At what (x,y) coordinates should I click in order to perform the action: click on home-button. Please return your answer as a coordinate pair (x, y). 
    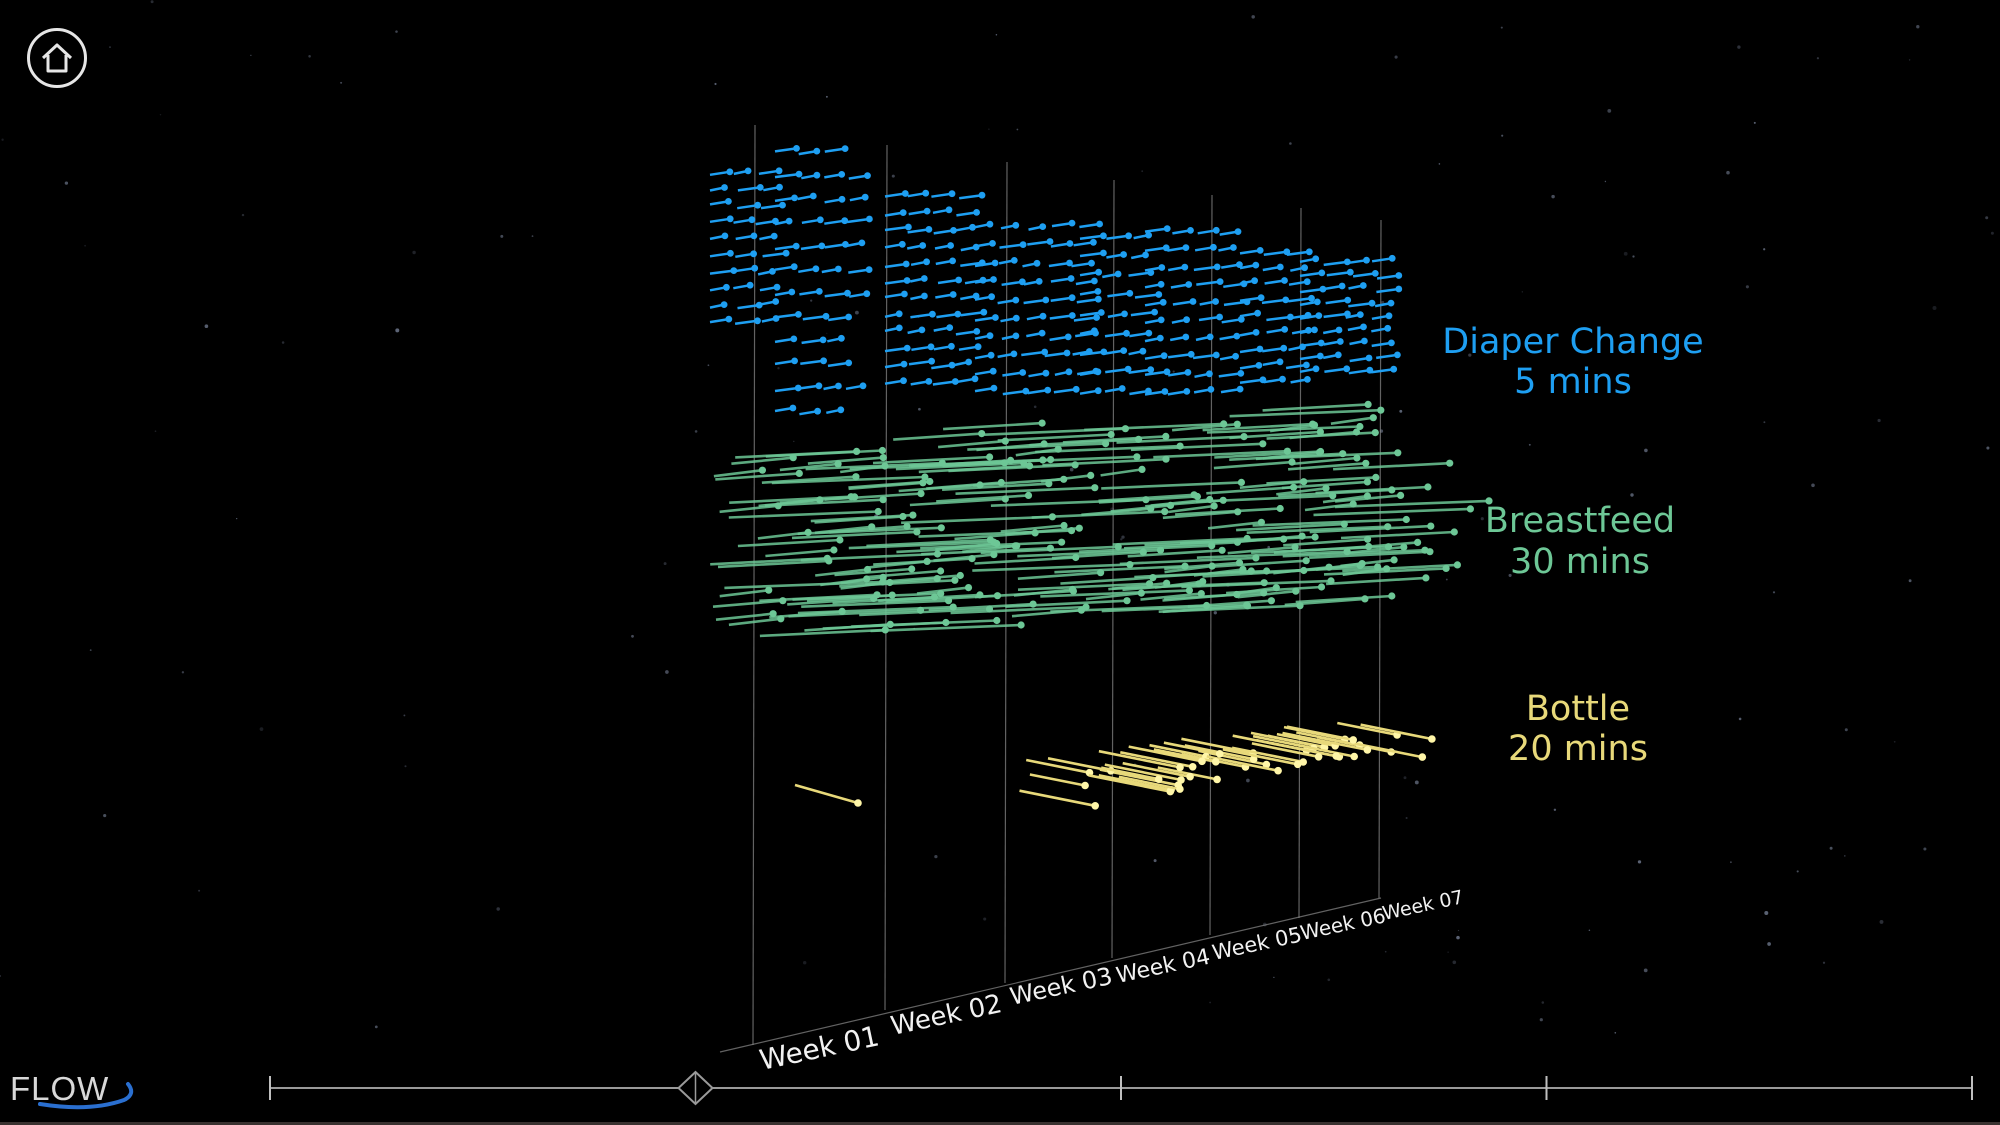
    Looking at the image, I should click on (57, 58).